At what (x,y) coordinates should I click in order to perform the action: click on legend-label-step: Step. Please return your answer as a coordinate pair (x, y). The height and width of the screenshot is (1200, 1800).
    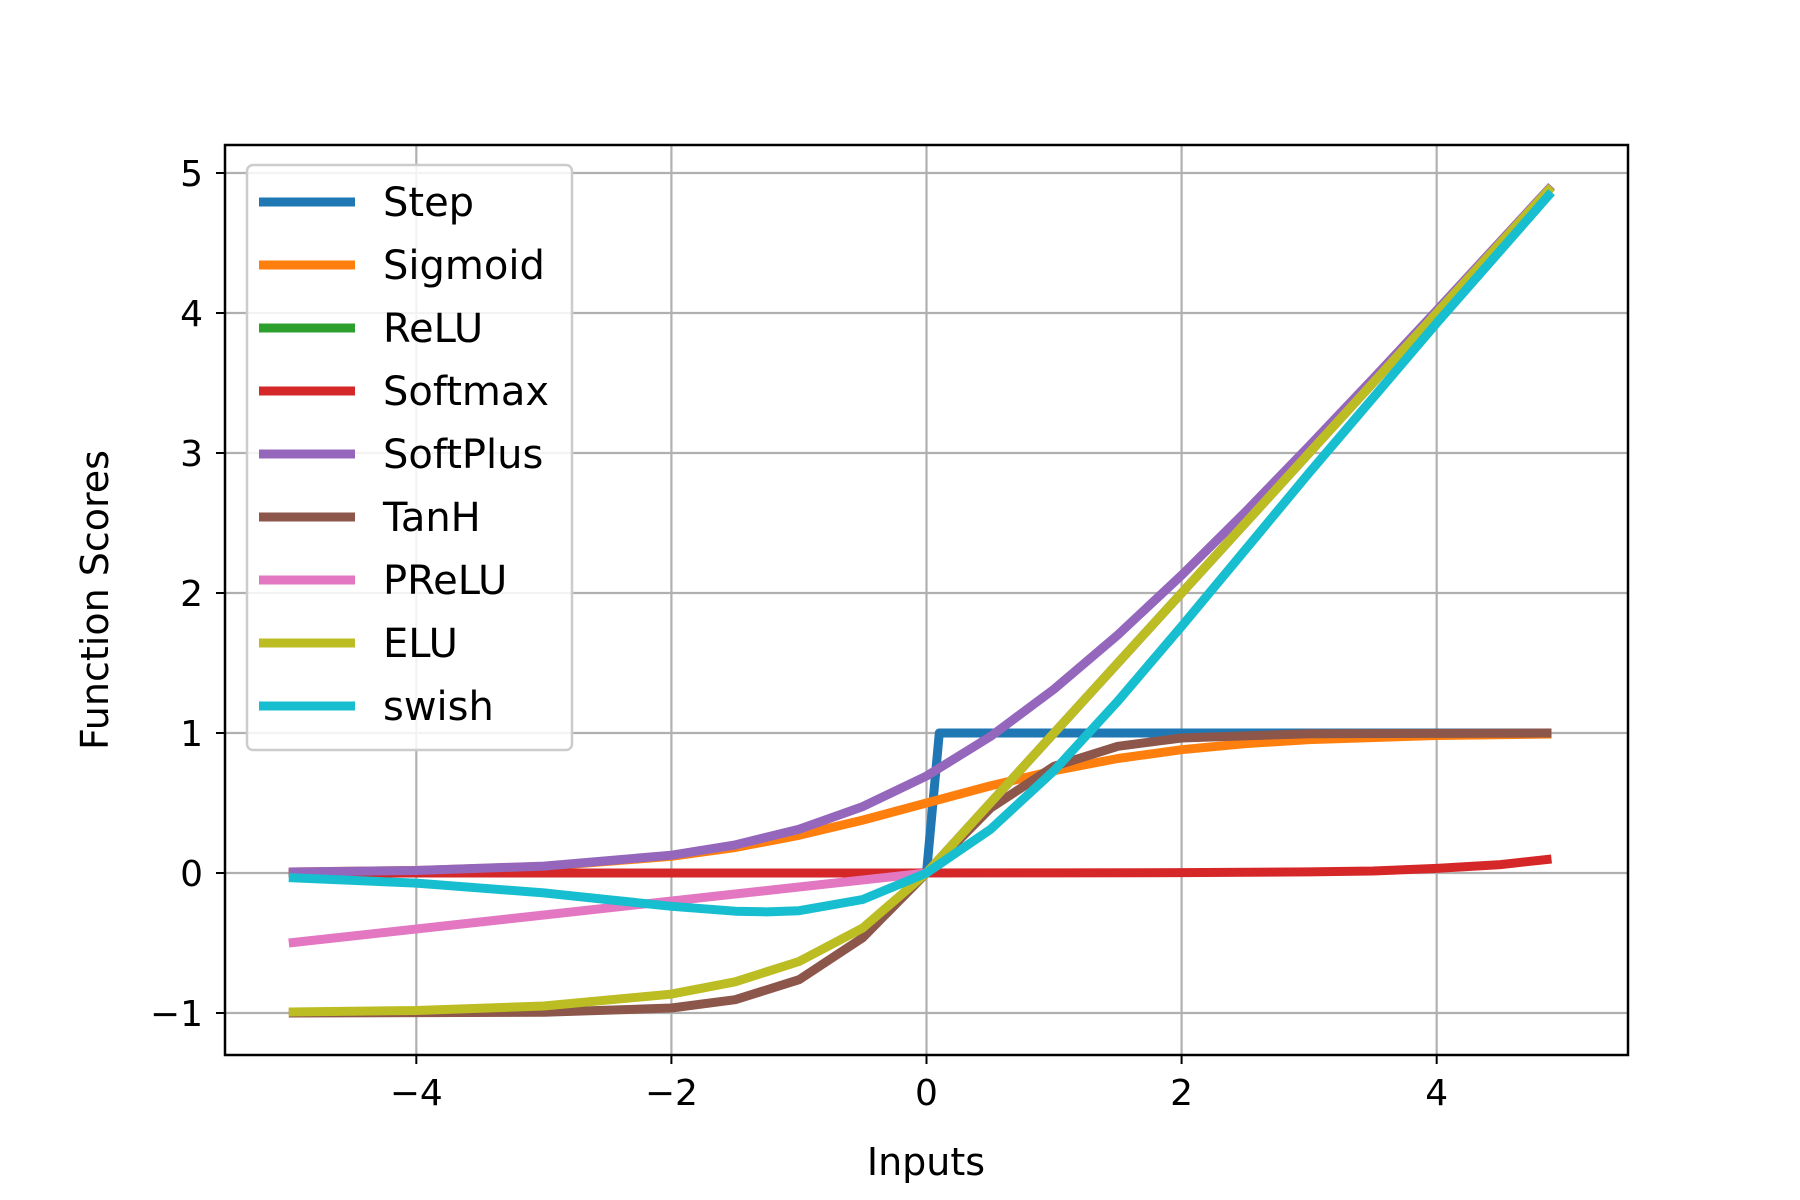
    Looking at the image, I should click on (428, 203).